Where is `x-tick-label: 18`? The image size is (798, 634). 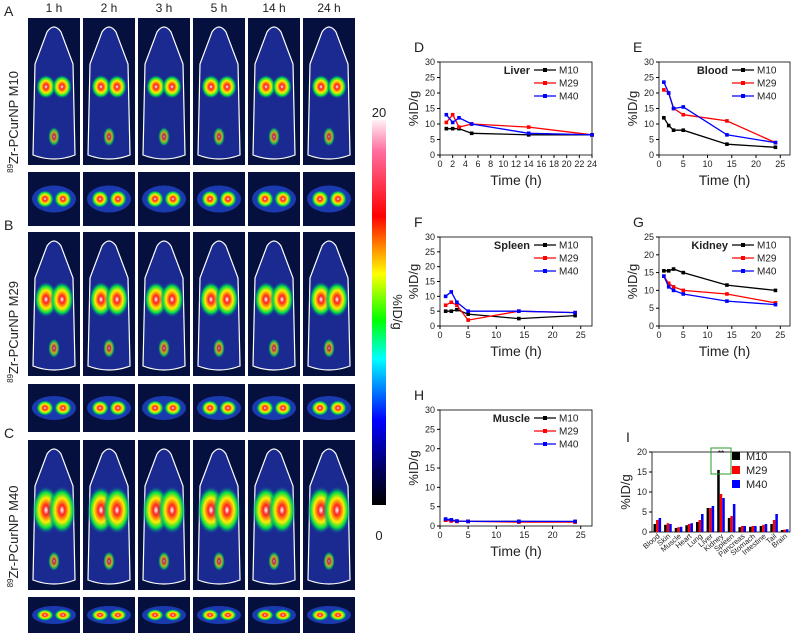
x-tick-label: 18 is located at coordinates (554, 164).